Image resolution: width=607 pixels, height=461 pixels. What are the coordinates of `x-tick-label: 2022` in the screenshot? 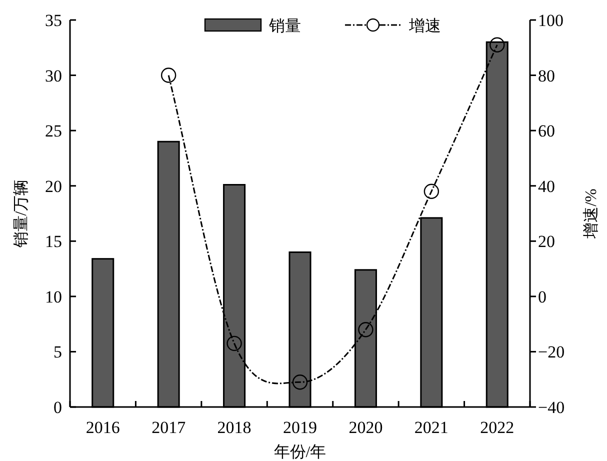 It's located at (497, 427).